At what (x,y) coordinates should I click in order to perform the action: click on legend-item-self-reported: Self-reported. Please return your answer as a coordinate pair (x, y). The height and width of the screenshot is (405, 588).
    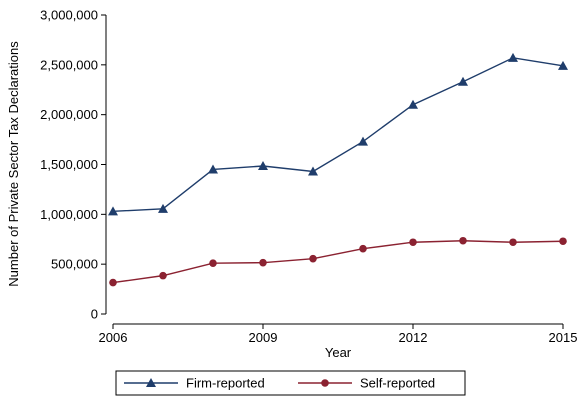
    Looking at the image, I should click on (366, 383).